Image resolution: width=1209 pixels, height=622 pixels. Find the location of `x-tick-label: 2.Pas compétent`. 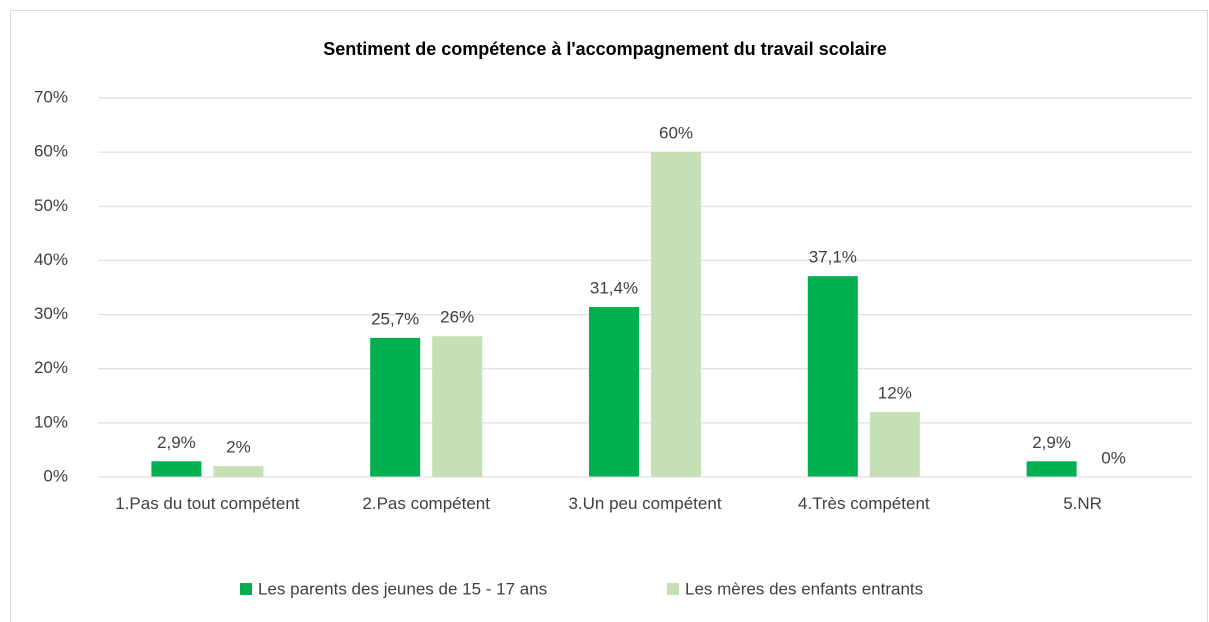

x-tick-label: 2.Pas compétent is located at coordinates (426, 503).